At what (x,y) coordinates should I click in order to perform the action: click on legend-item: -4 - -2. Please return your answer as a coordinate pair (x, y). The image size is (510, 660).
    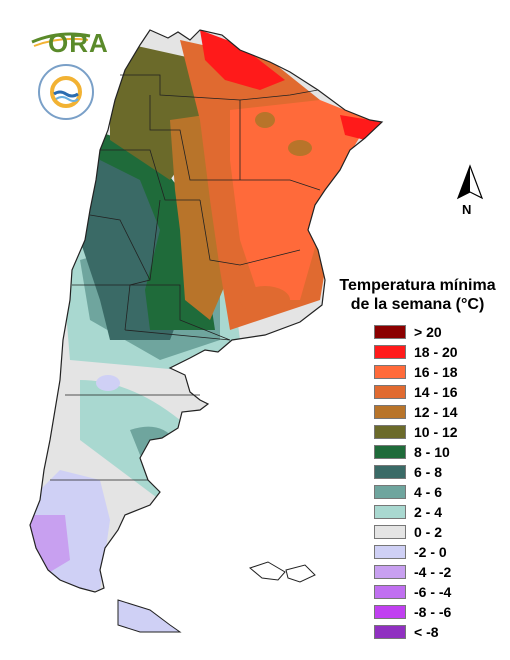
    Looking at the image, I should click on (439, 572).